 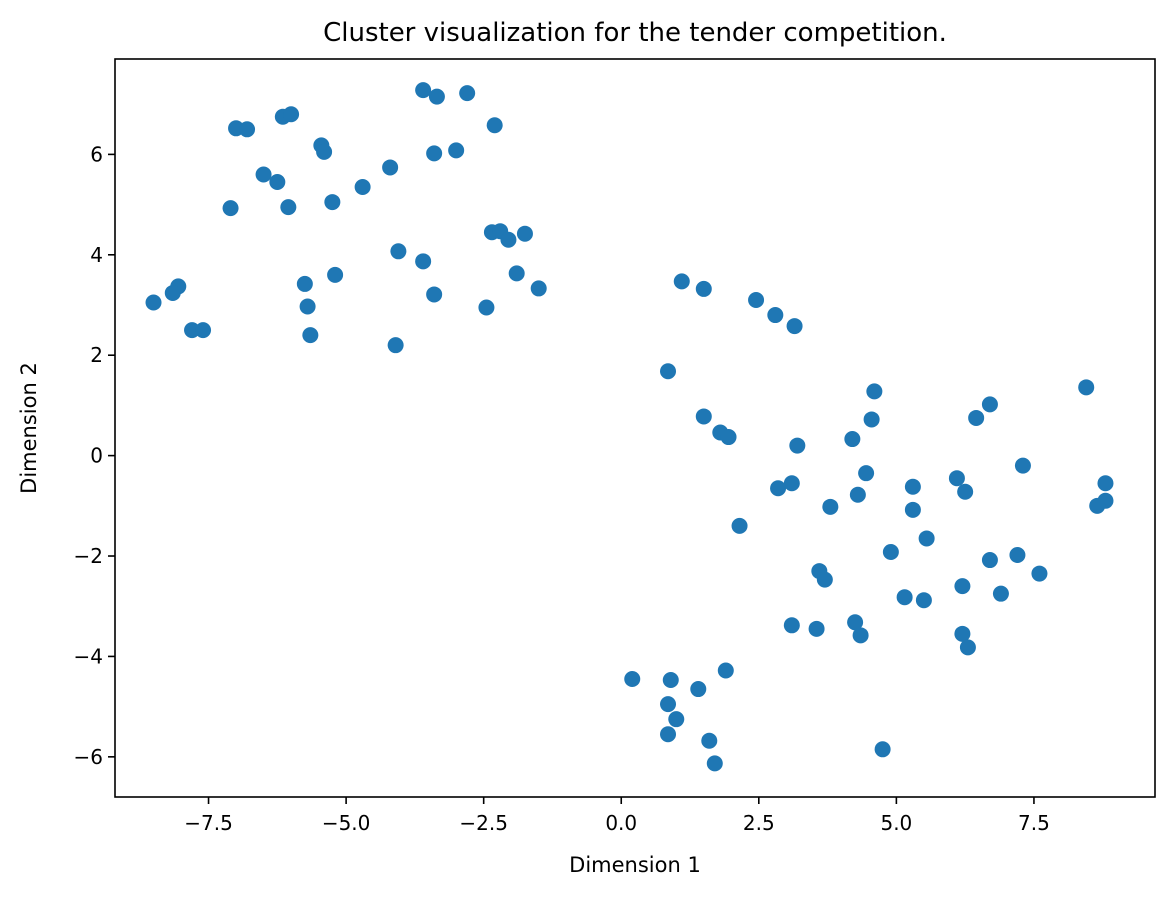 What do you see at coordinates (896, 823) in the screenshot?
I see `x-tick-label: 5.0` at bounding box center [896, 823].